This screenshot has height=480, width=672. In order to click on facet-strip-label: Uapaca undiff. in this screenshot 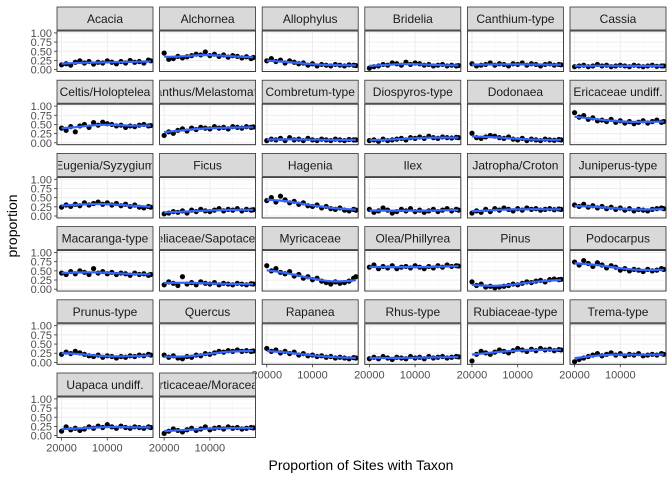, I will do `click(104, 385)`.